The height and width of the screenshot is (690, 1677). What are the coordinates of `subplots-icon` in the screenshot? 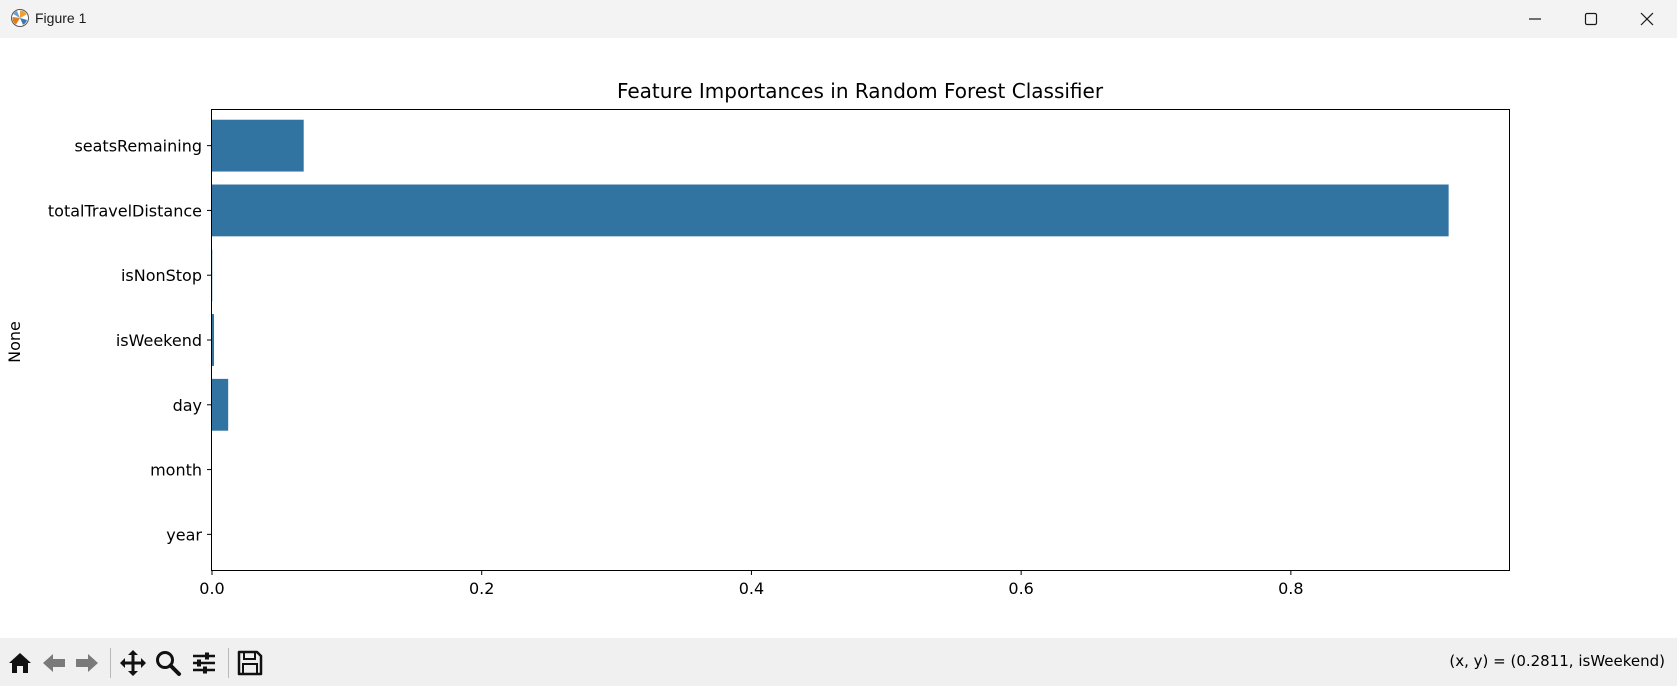 It's located at (204, 663).